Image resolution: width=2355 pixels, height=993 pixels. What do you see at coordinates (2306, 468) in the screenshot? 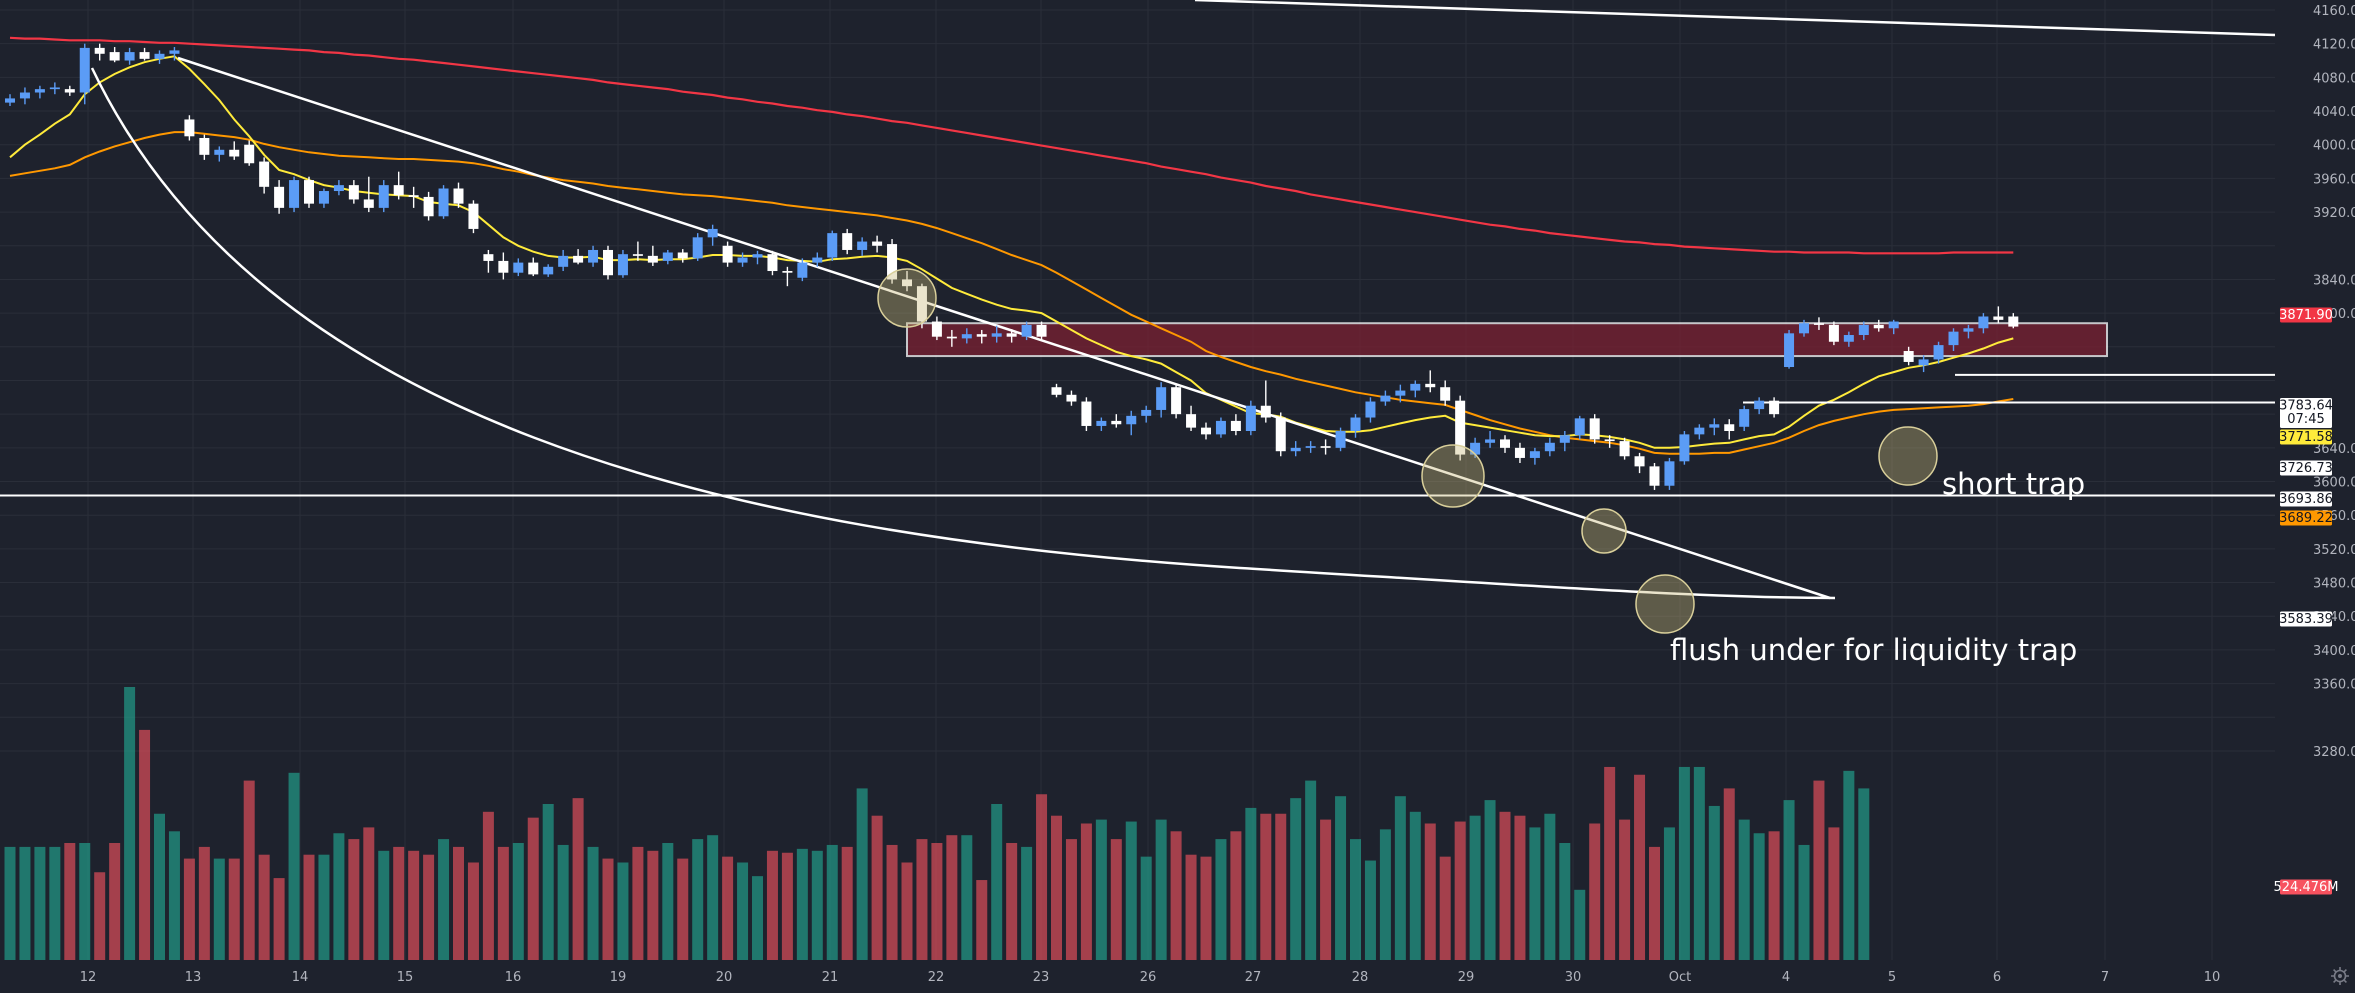
I see `price-tag-value: 3726.73` at bounding box center [2306, 468].